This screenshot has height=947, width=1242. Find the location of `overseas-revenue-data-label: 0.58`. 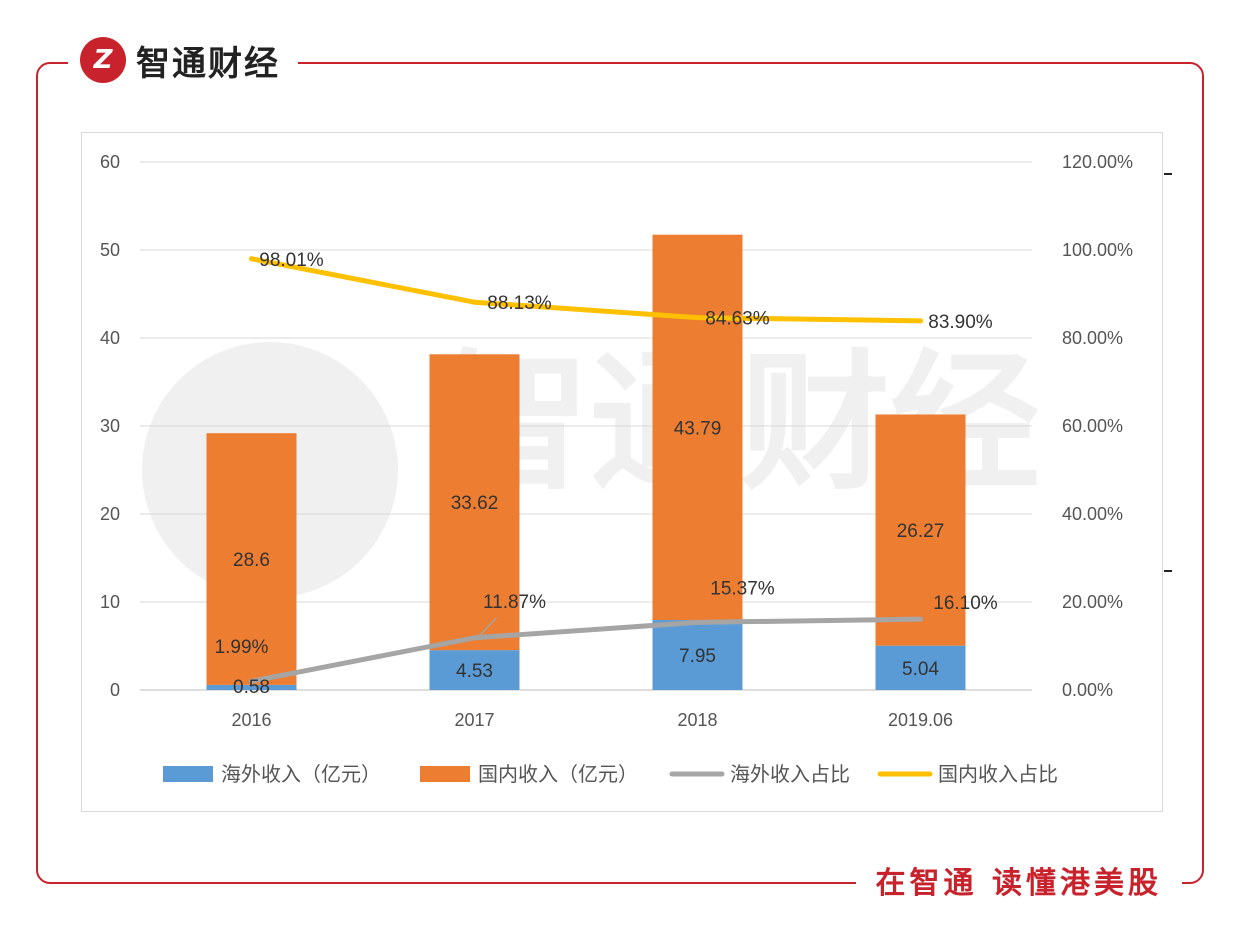

overseas-revenue-data-label: 0.58 is located at coordinates (251, 687).